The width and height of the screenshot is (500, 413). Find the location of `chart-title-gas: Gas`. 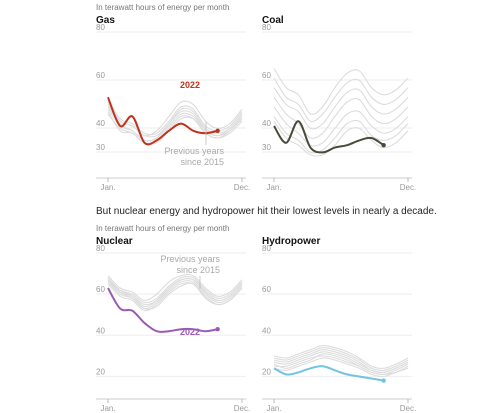

chart-title-gas: Gas is located at coordinates (105, 20).